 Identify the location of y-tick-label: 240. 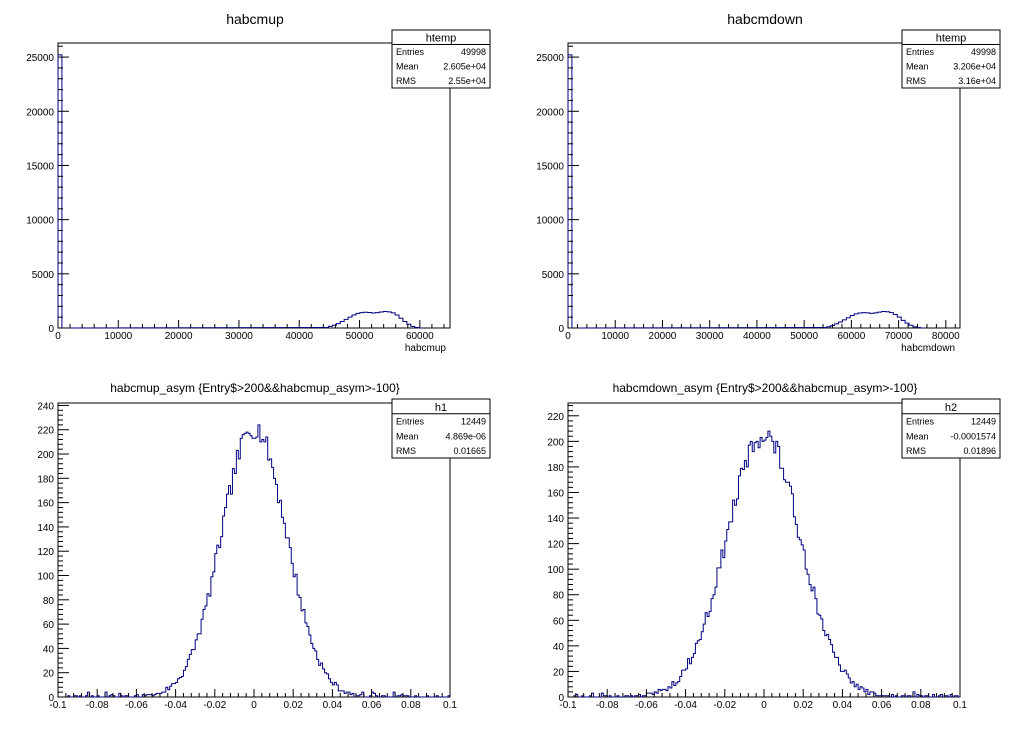
(45, 406).